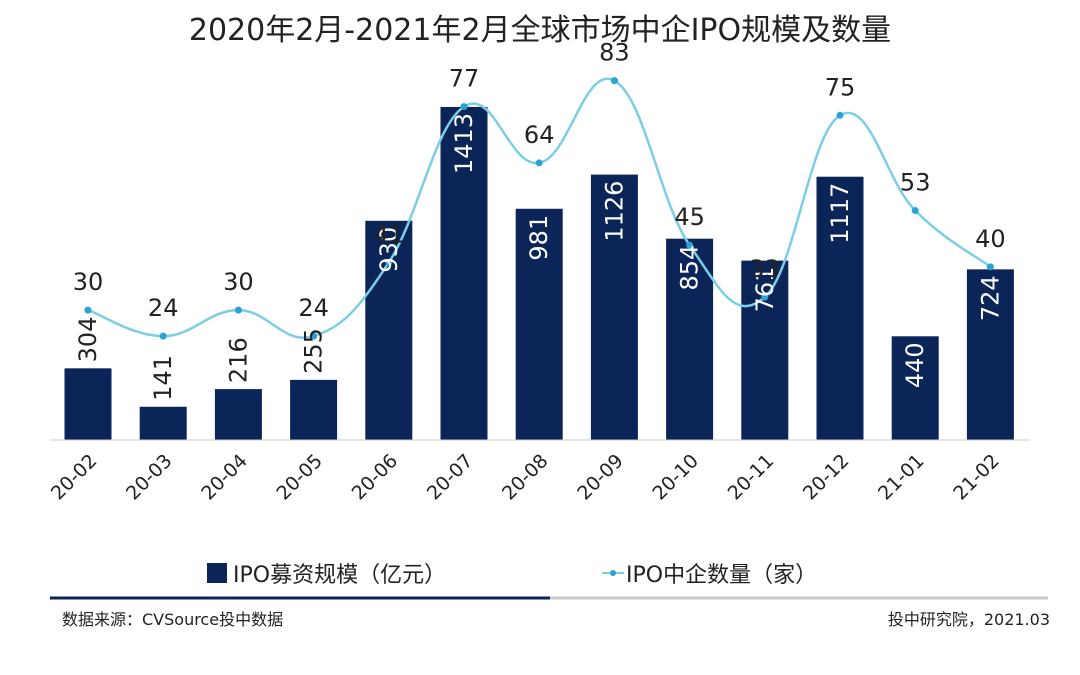 The image size is (1080, 675). I want to click on x-tick-20-09: 20-09, so click(600, 477).